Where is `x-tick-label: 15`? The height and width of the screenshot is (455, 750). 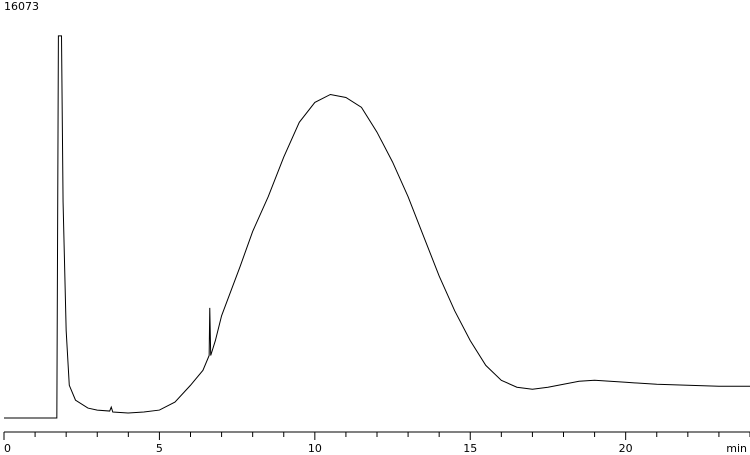
x-tick-label: 15 is located at coordinates (470, 448).